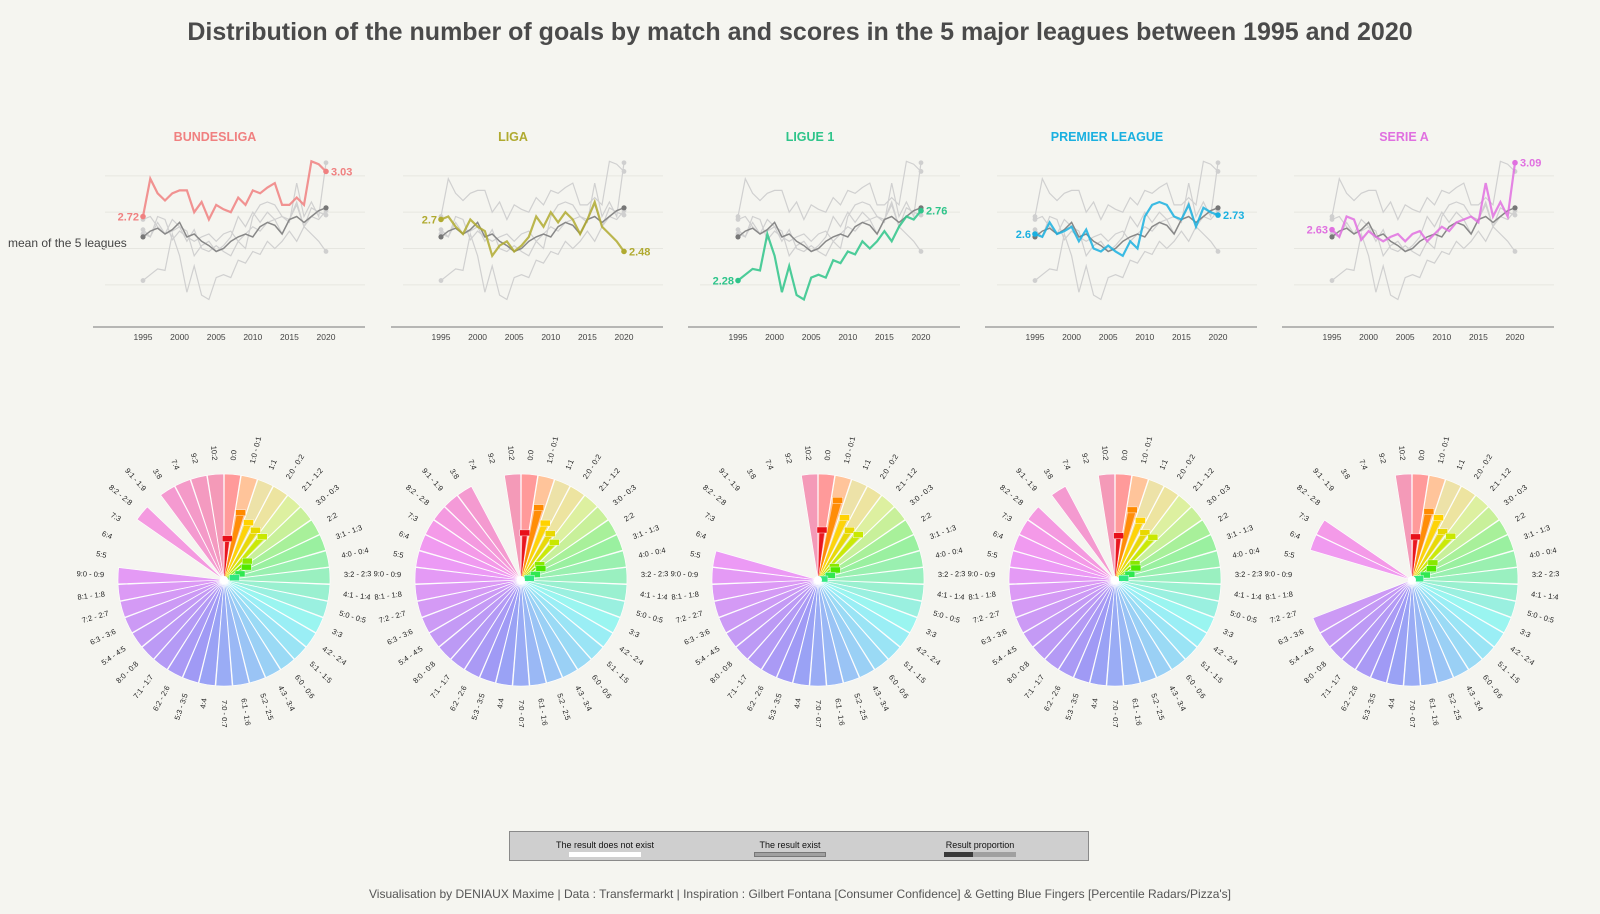  Describe the element at coordinates (602, 686) in the screenshot. I see `pizza-category-label: 6:0 - 0:6` at that location.